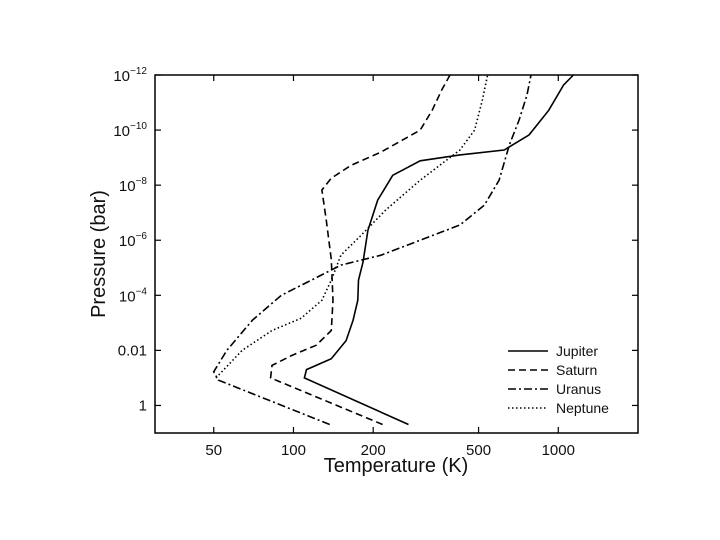  What do you see at coordinates (293, 450) in the screenshot?
I see `x-tick-label: 100` at bounding box center [293, 450].